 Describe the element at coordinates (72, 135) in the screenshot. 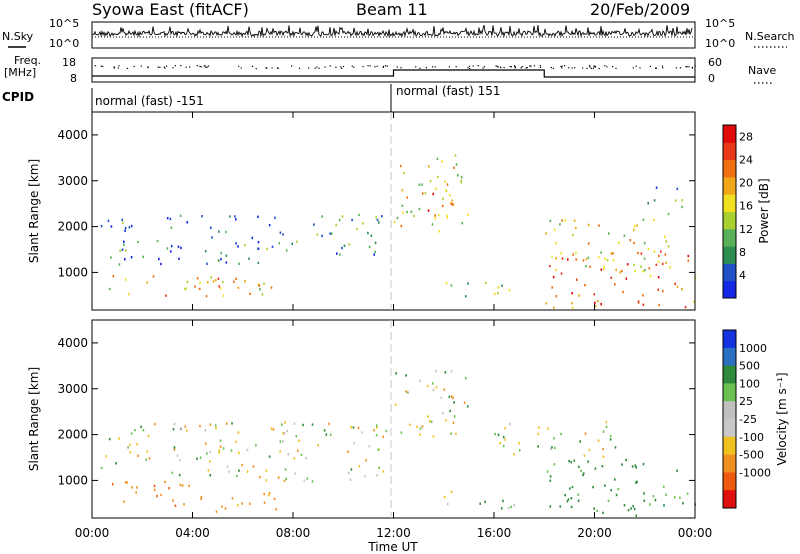

I see `y-tick-label: 4000` at that location.